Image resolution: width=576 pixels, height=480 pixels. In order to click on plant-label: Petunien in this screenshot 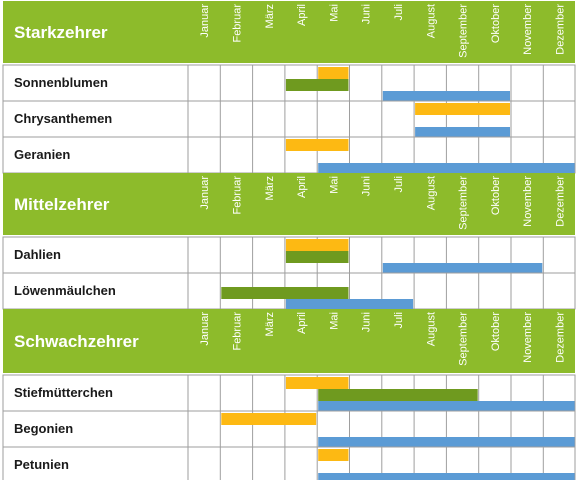, I will do `click(41, 464)`.